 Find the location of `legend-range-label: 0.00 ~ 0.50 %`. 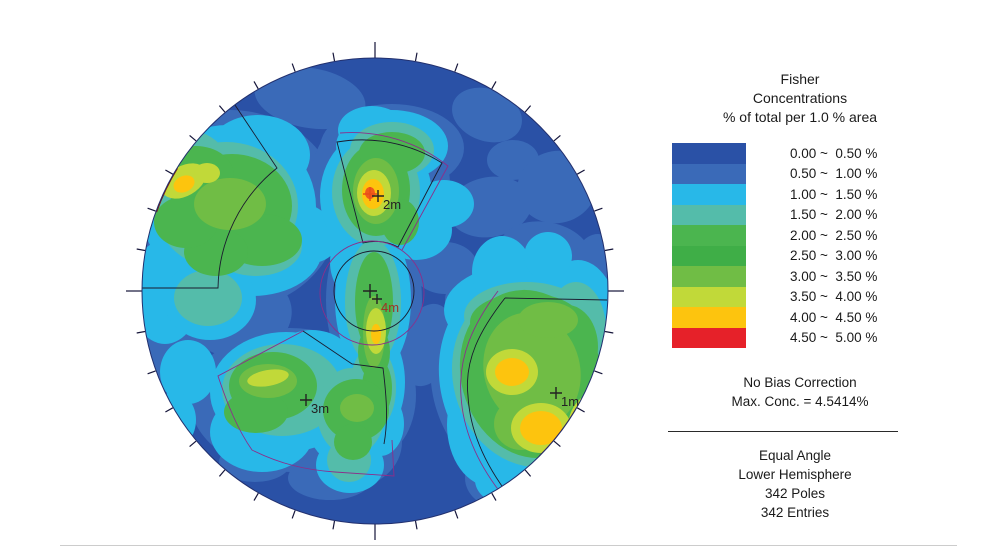

legend-range-label: 0.00 ~ 0.50 % is located at coordinates (834, 153).